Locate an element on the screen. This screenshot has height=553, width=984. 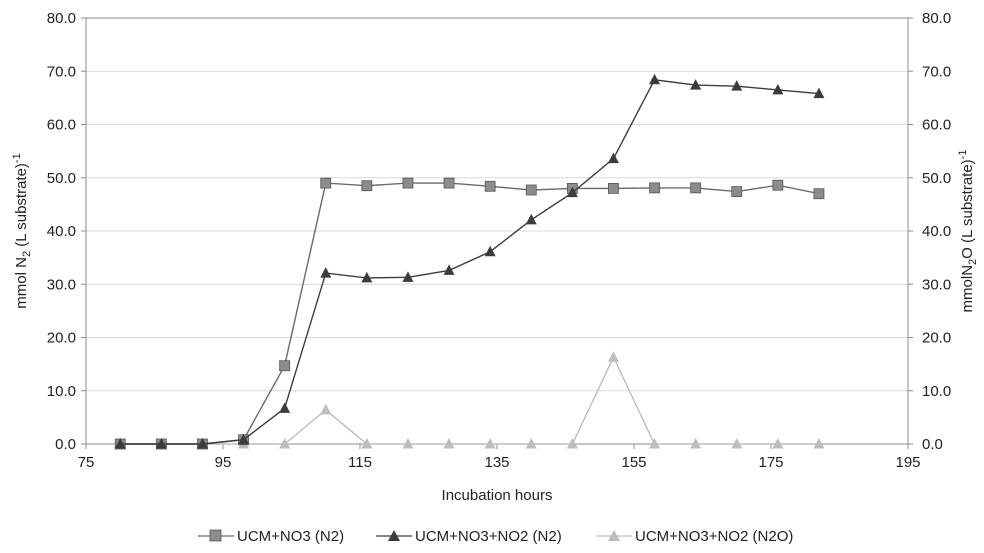
left-y-axis-title-main: mmol N is located at coordinates (21, 283).